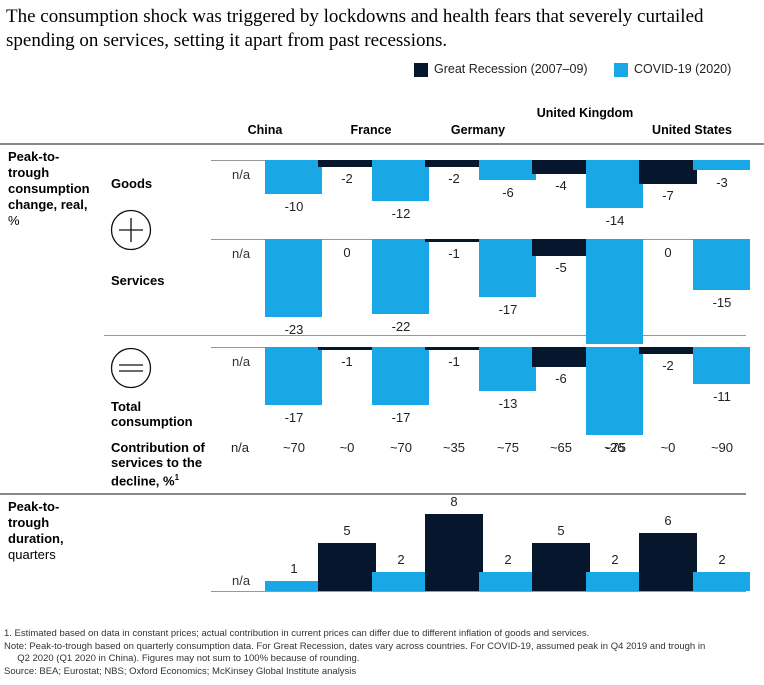 This screenshot has height=685, width=764. Describe the element at coordinates (294, 447) in the screenshot. I see `contribution-china-covid-label: ~70` at that location.